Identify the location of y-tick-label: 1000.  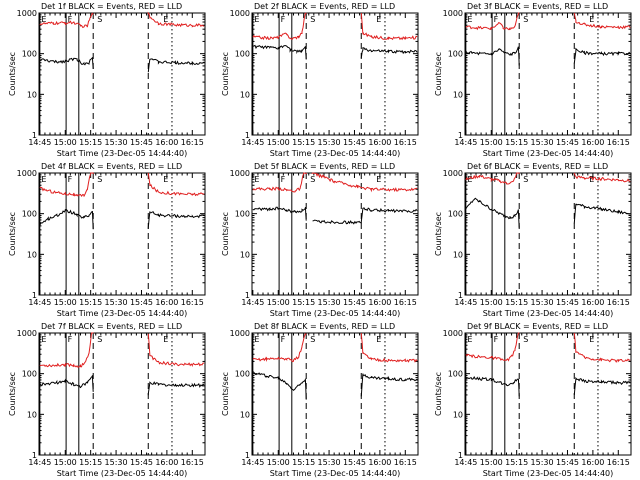
(240, 173).